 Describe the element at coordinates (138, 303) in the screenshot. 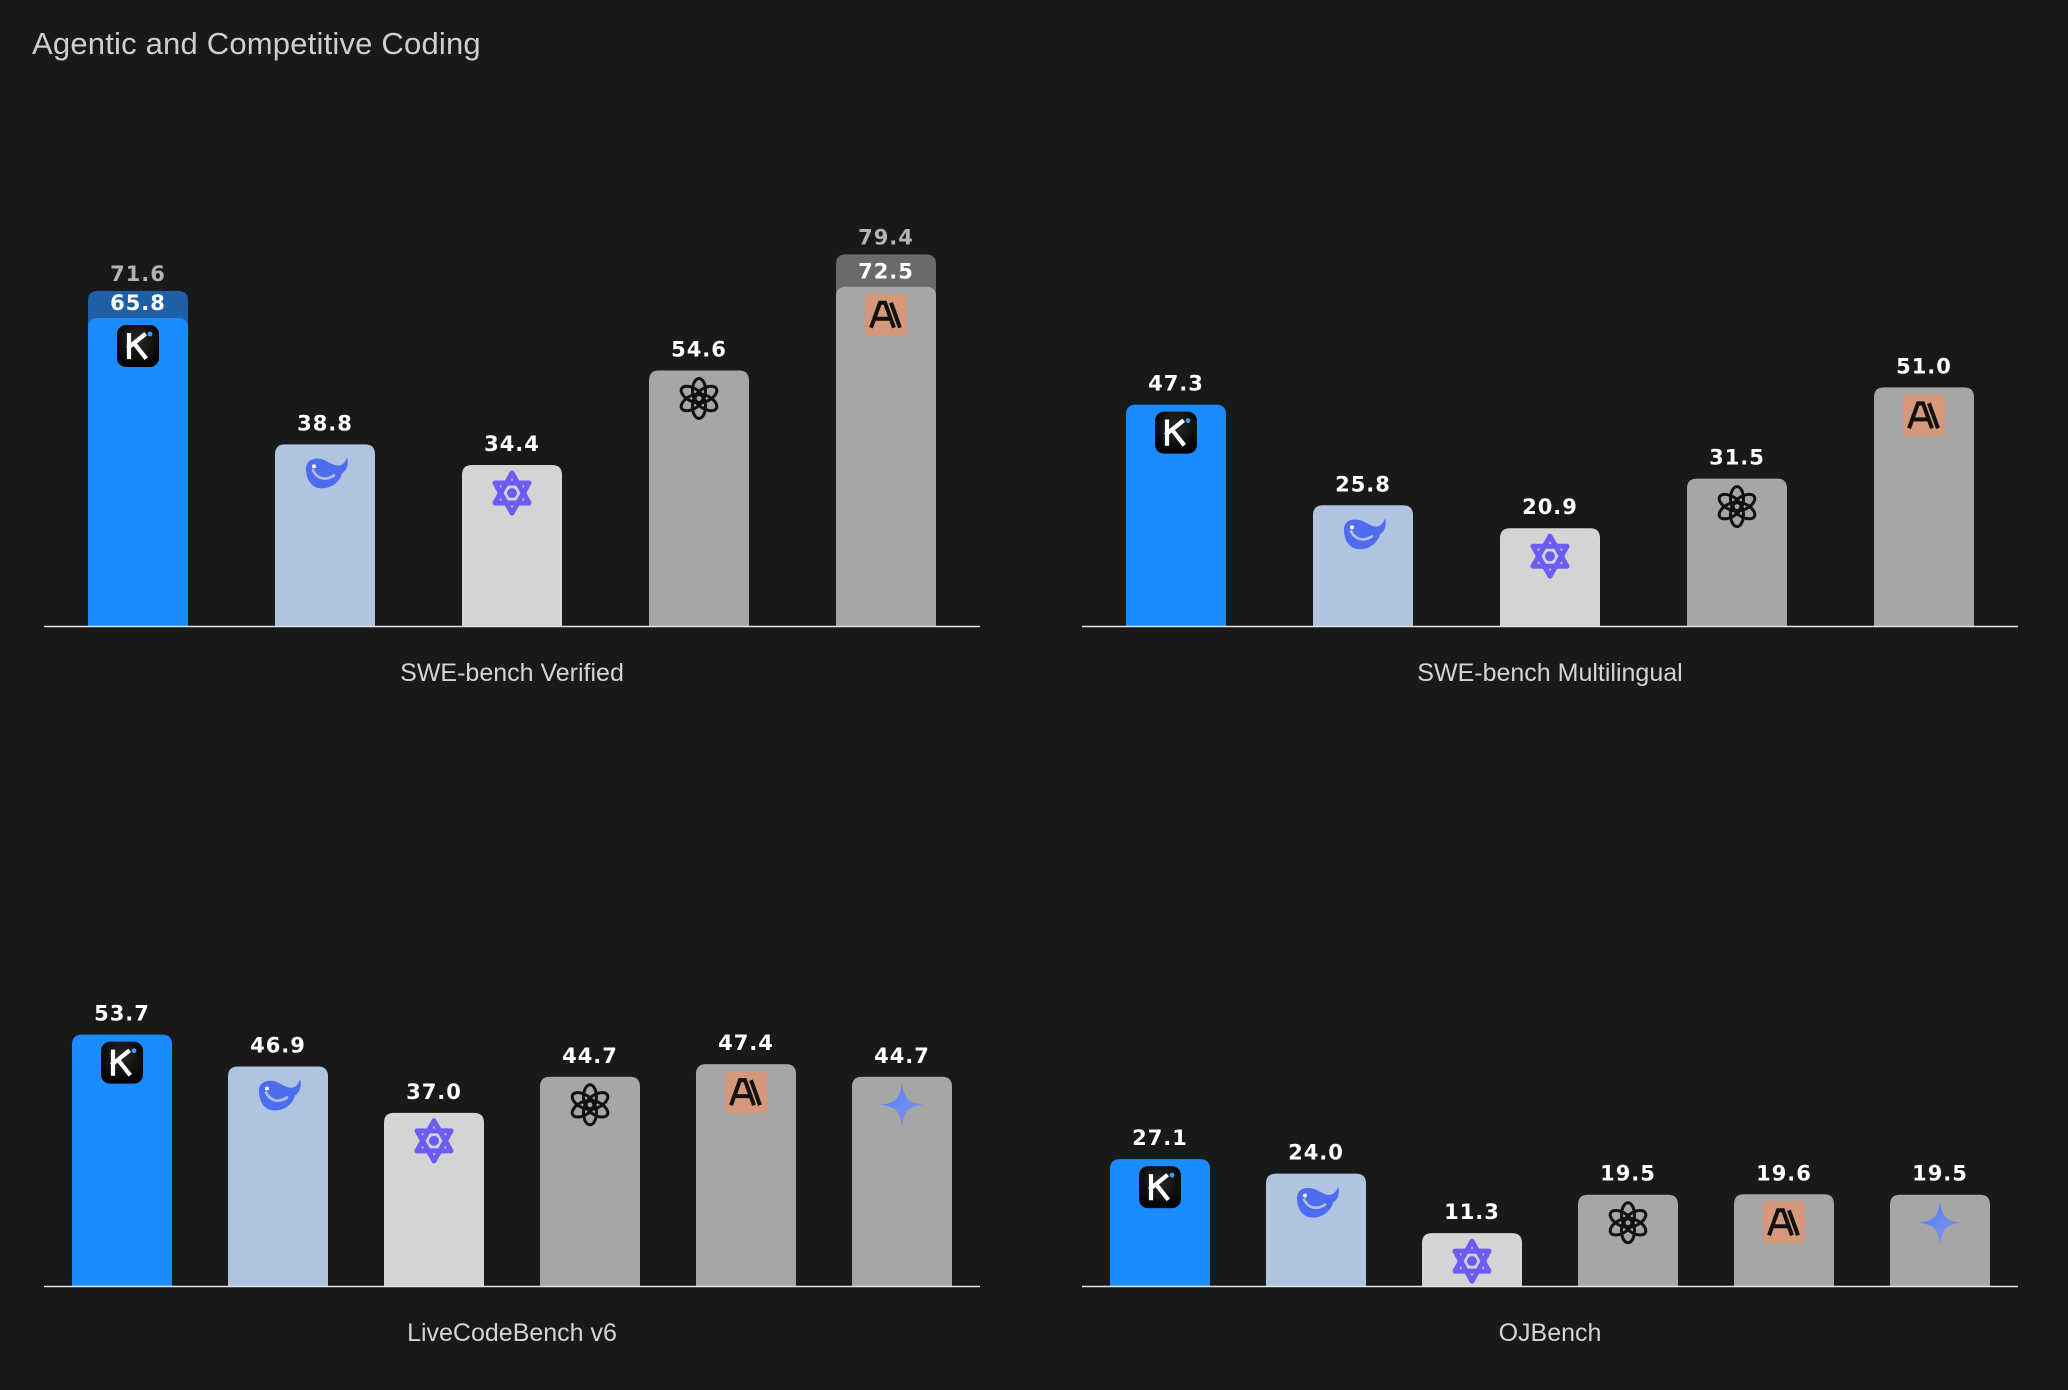

I see `bar-value-label: 65.8` at that location.